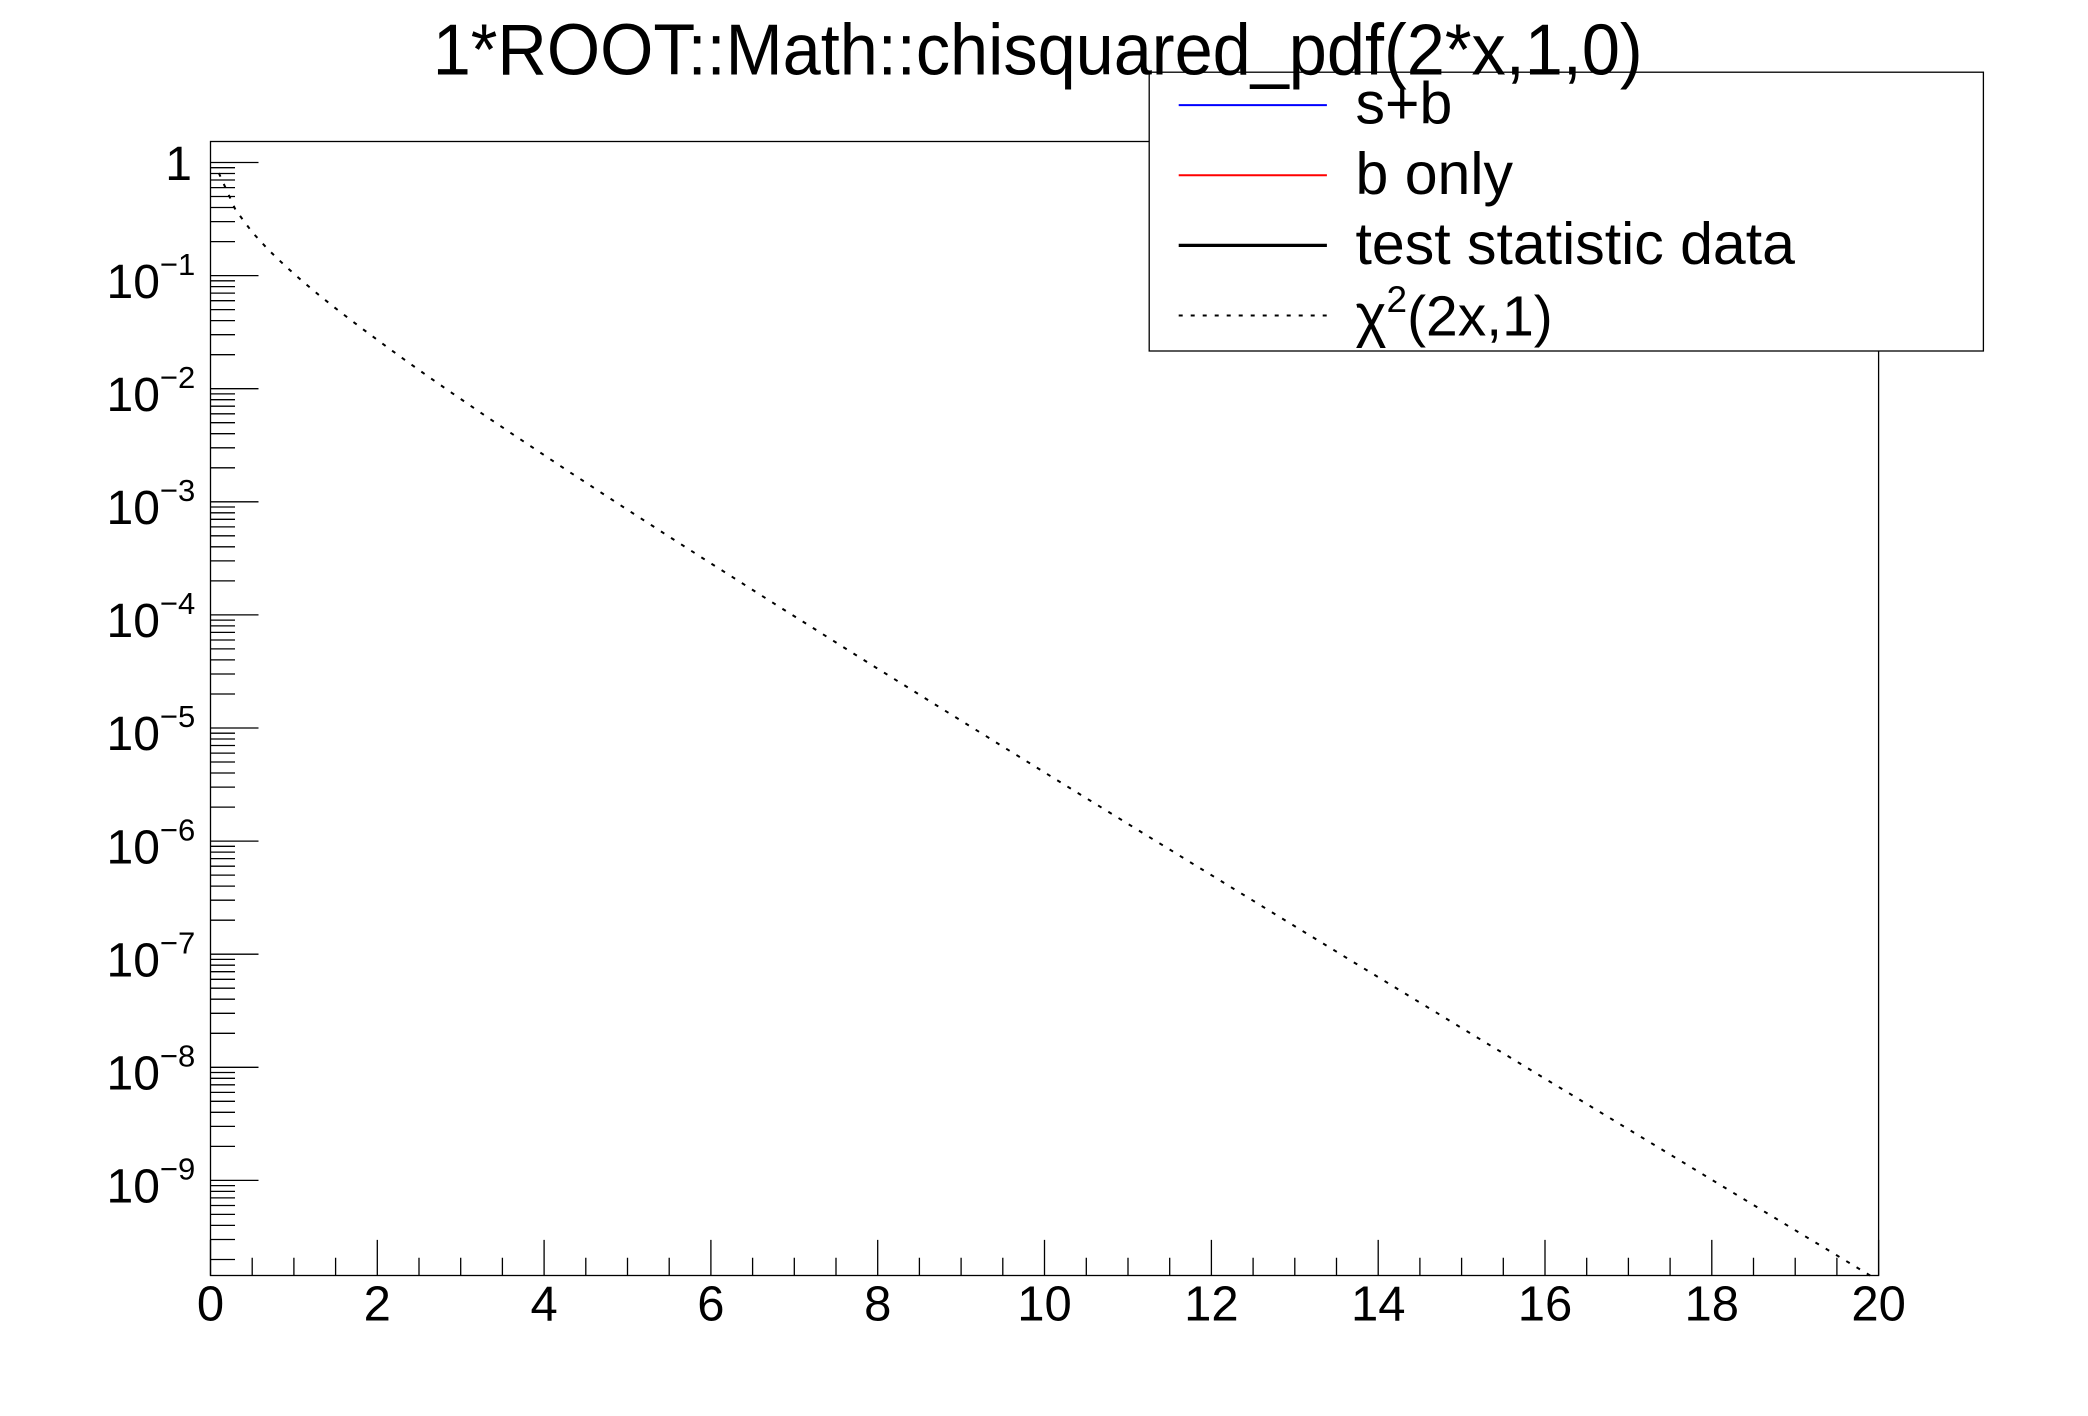 This screenshot has width=2088, height=1416. What do you see at coordinates (1576, 244) in the screenshot?
I see `svg-text: test statistic data` at bounding box center [1576, 244].